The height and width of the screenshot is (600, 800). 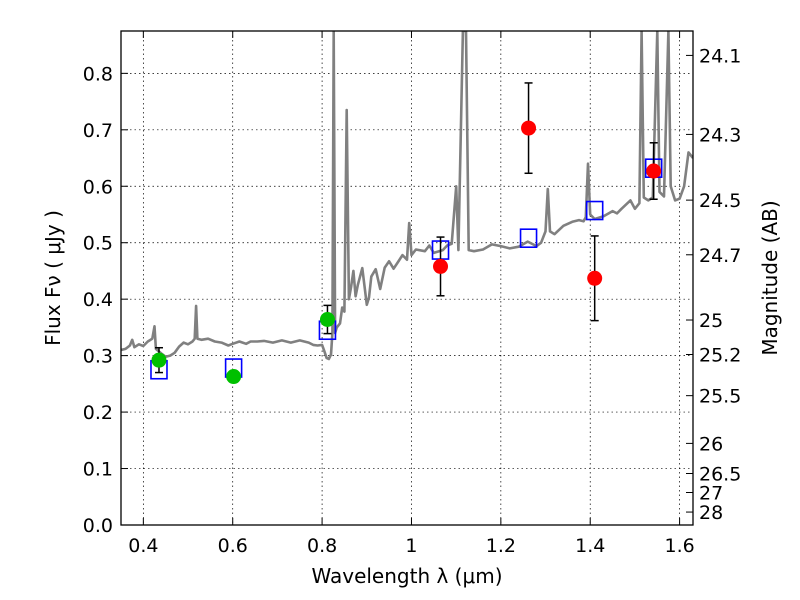 What do you see at coordinates (720, 56) in the screenshot?
I see `right-tick-label: 24.1` at bounding box center [720, 56].